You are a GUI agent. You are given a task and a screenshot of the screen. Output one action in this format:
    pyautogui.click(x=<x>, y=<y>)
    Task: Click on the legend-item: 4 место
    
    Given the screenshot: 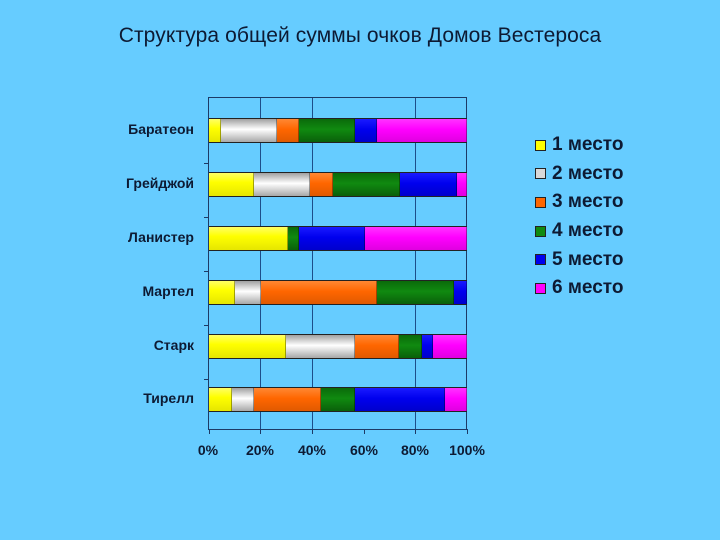 What is the action you would take?
    pyautogui.click(x=579, y=231)
    